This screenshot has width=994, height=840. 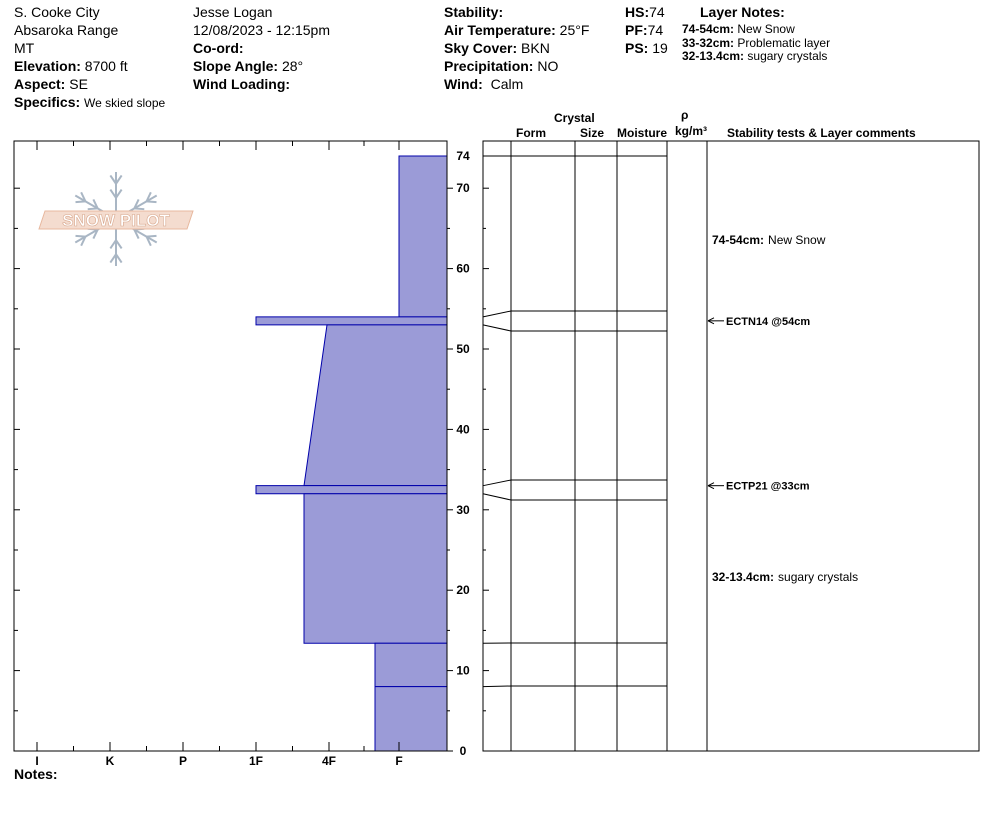 I want to click on slope-value: 28°, so click(x=292, y=66).